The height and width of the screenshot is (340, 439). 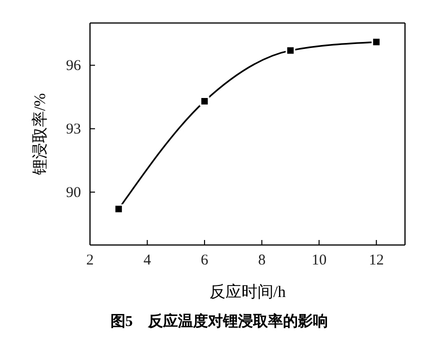 What do you see at coordinates (319, 260) in the screenshot?
I see `x-tick-label: 10` at bounding box center [319, 260].